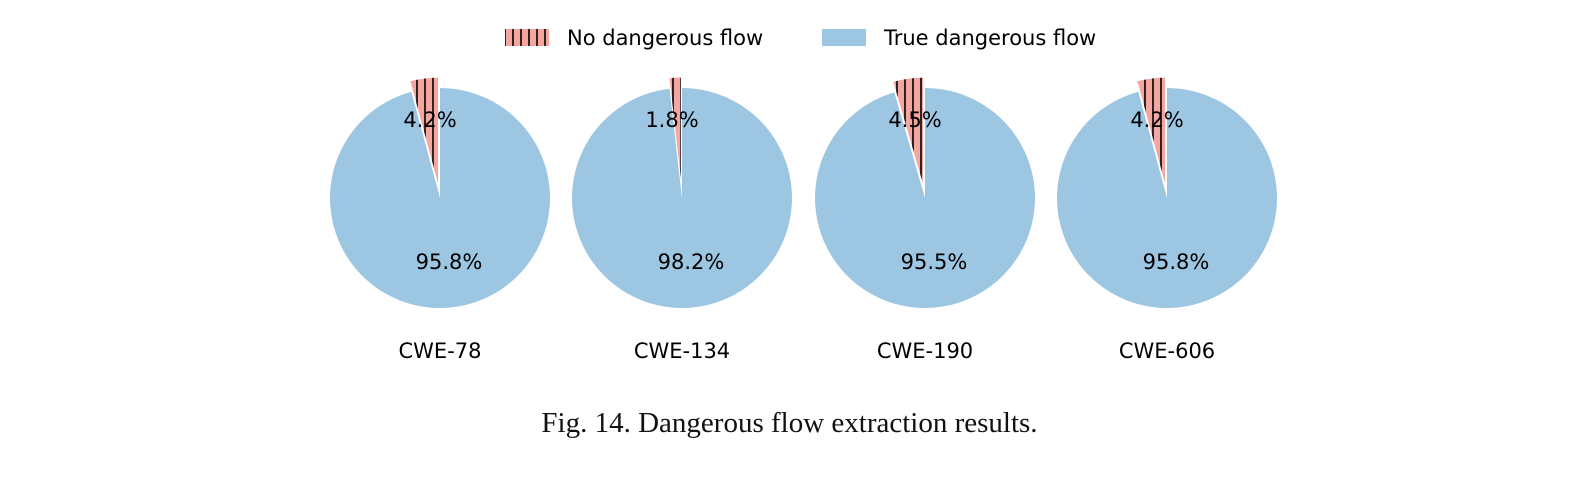 This screenshot has width=1579, height=490. What do you see at coordinates (1167, 351) in the screenshot?
I see `pie-category-label: CWE-606` at bounding box center [1167, 351].